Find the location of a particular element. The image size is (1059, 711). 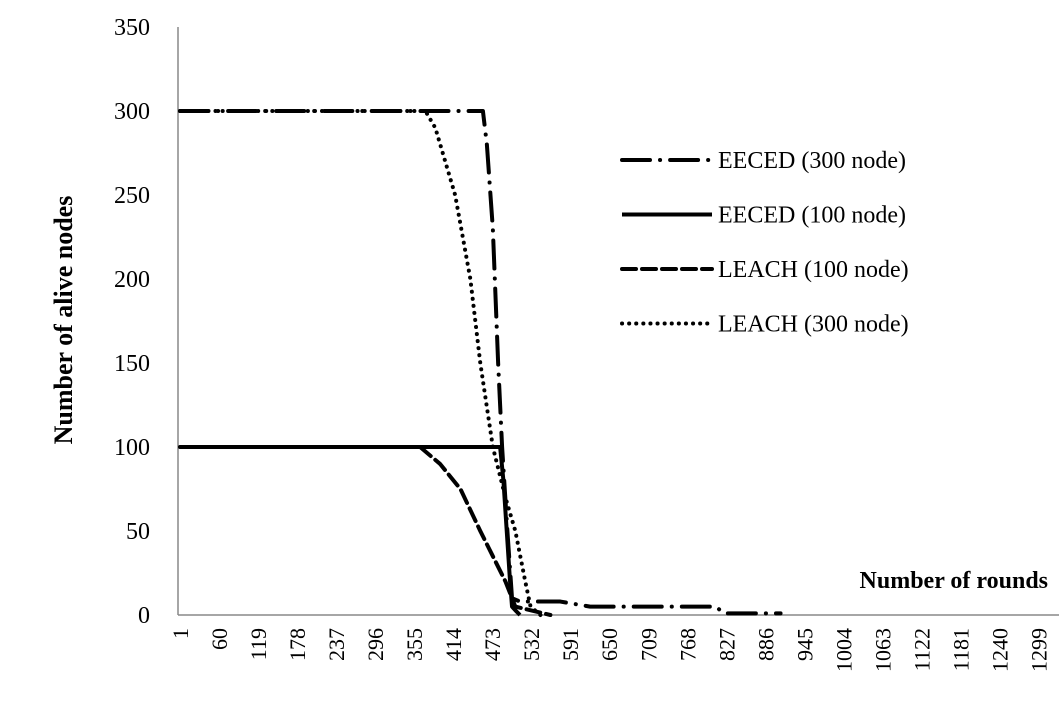

x-tick-label: 827 is located at coordinates (726, 644).